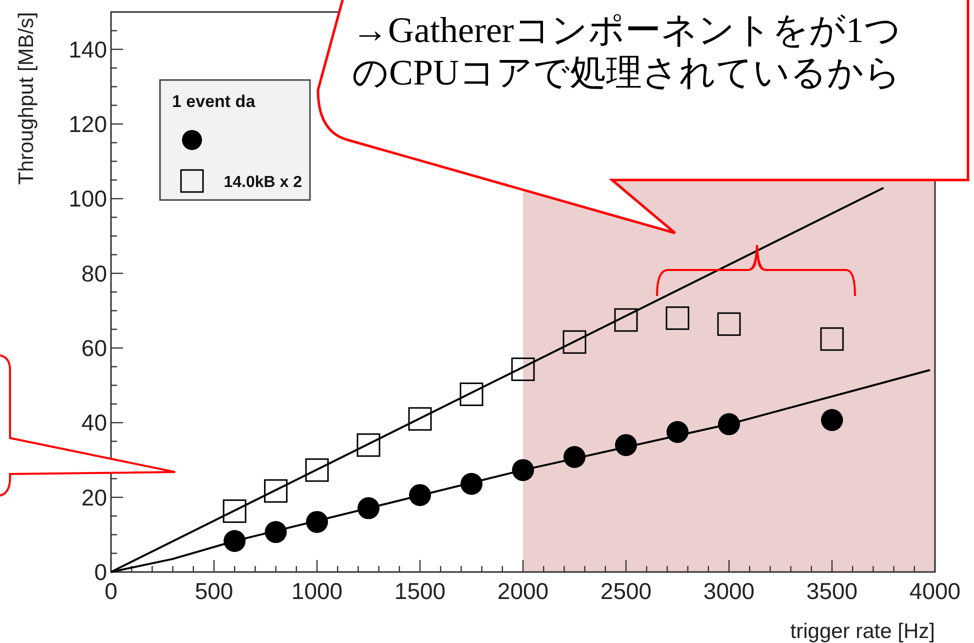  I want to click on legend-label: 14.0kB x 2, so click(263, 182).